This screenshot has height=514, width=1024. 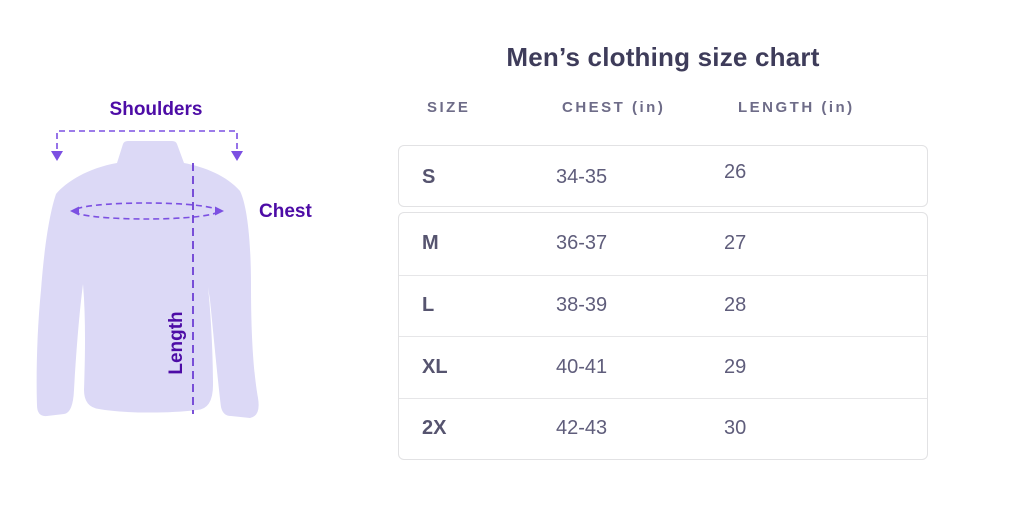 What do you see at coordinates (735, 171) in the screenshot?
I see `length-cell: 26` at bounding box center [735, 171].